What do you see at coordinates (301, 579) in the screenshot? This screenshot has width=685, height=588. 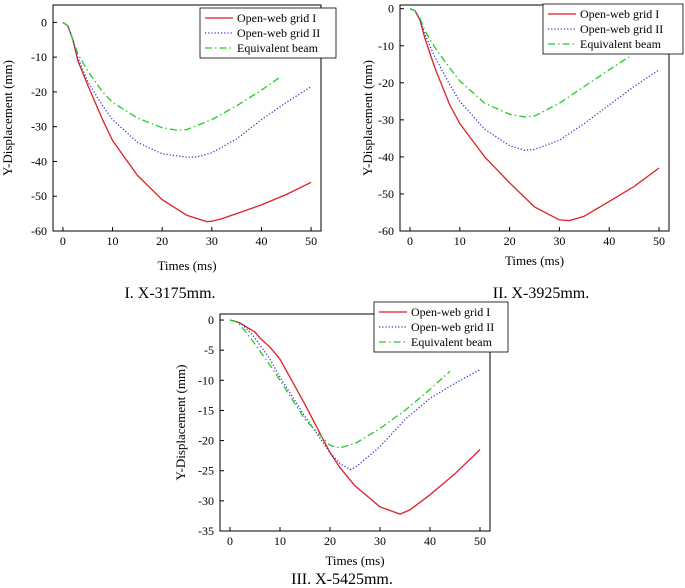 I see `caption-number: III.` at bounding box center [301, 579].